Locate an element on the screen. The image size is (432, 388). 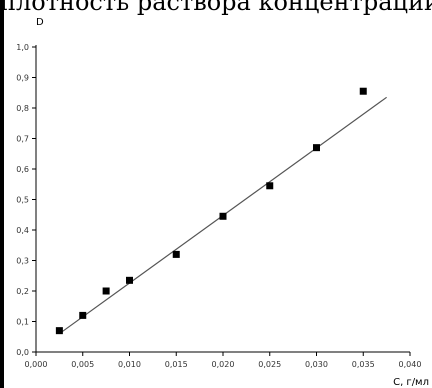
x-tick-label: 0,040 is located at coordinates (410, 364).